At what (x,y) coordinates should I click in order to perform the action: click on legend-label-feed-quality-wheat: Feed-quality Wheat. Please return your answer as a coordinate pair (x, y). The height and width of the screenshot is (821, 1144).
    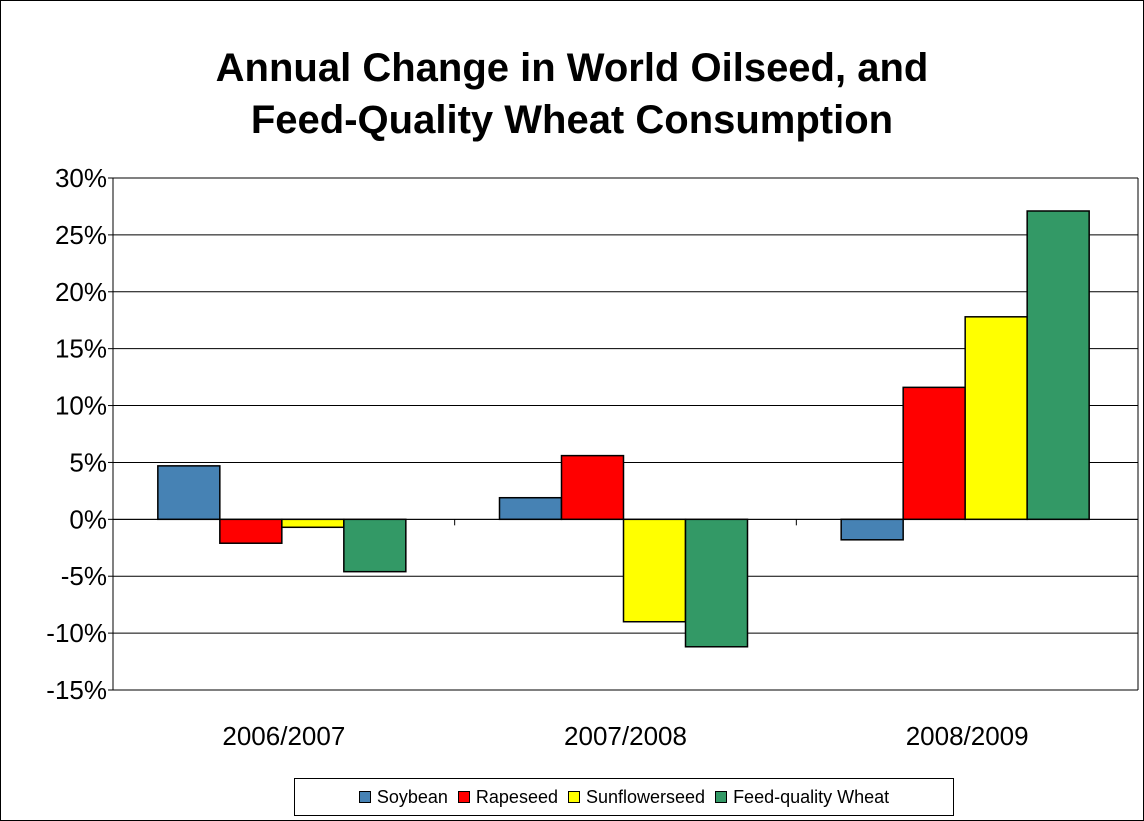
    Looking at the image, I should click on (811, 796).